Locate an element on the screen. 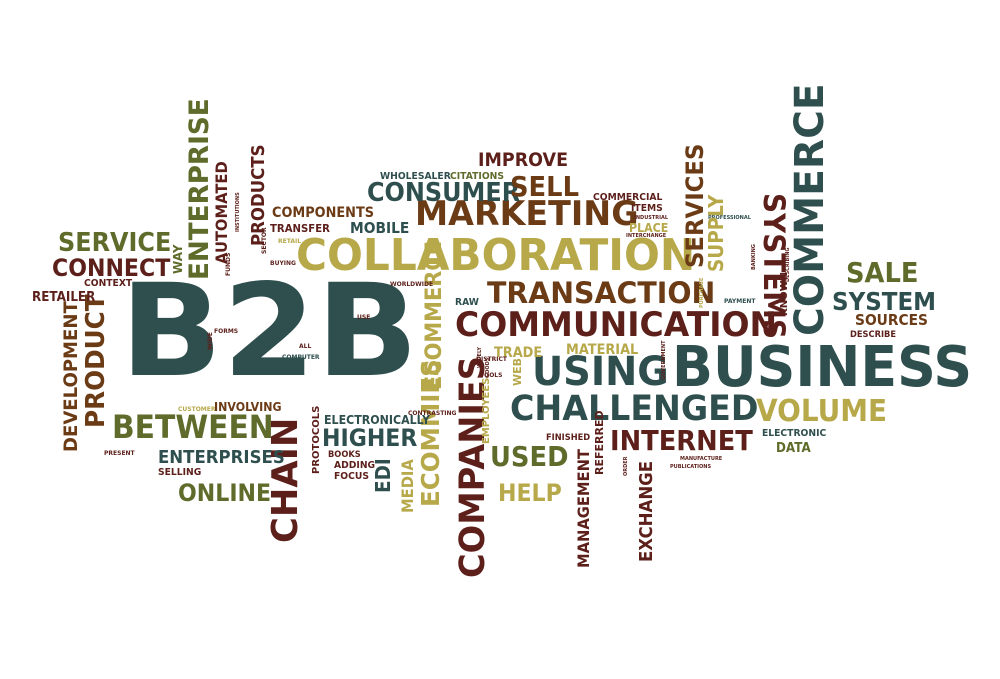 The image size is (1000, 679). word-connect: CONNECT is located at coordinates (111, 268).